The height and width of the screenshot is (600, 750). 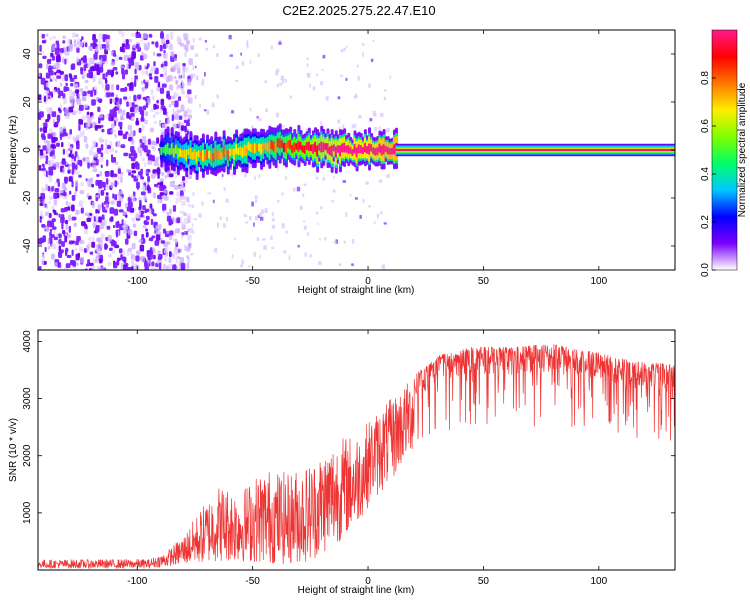 I want to click on spectrogram-y-axis-label: Frequency (Hz), so click(x=13, y=150).